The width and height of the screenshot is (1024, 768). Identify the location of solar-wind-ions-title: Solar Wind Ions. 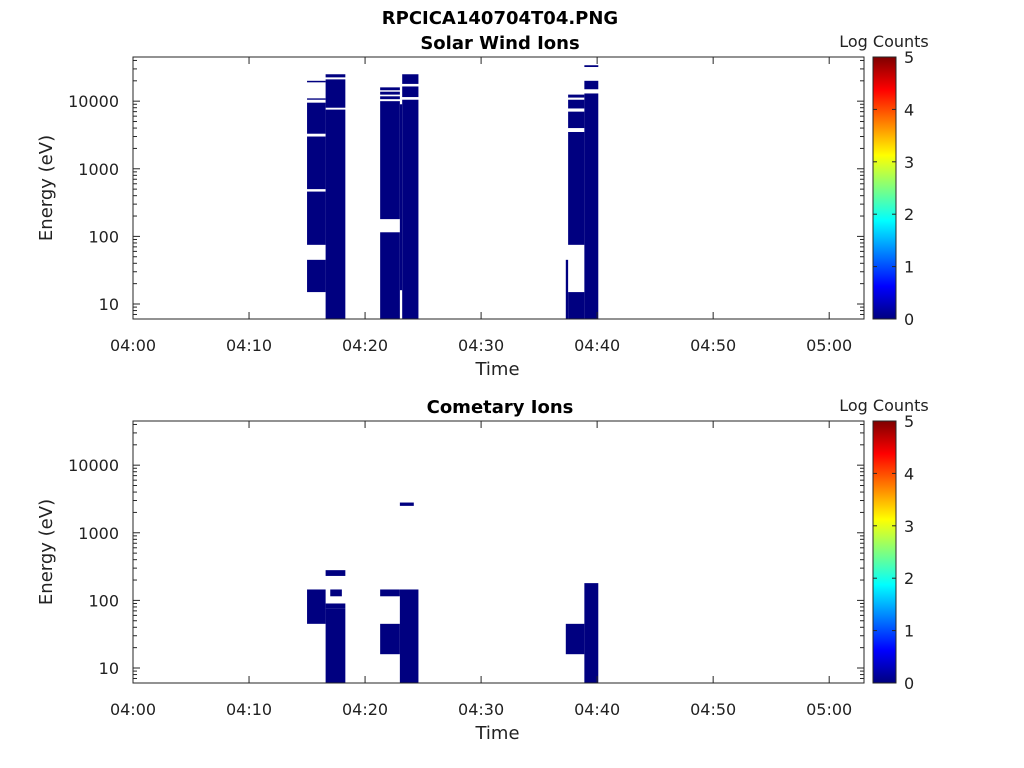
(499, 43).